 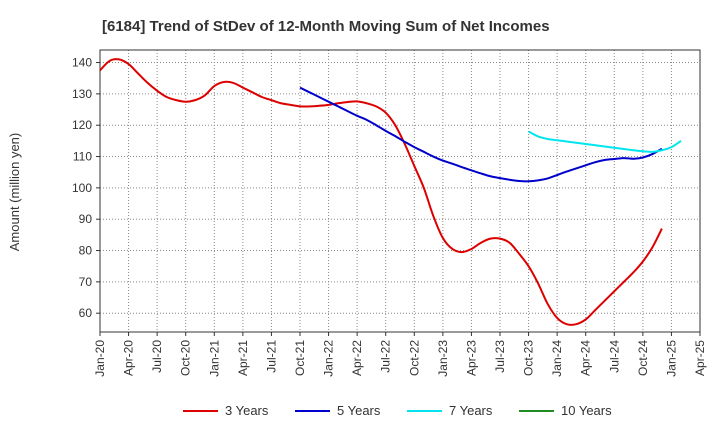 What do you see at coordinates (300, 358) in the screenshot?
I see `x-tick-label: Oct-21` at bounding box center [300, 358].